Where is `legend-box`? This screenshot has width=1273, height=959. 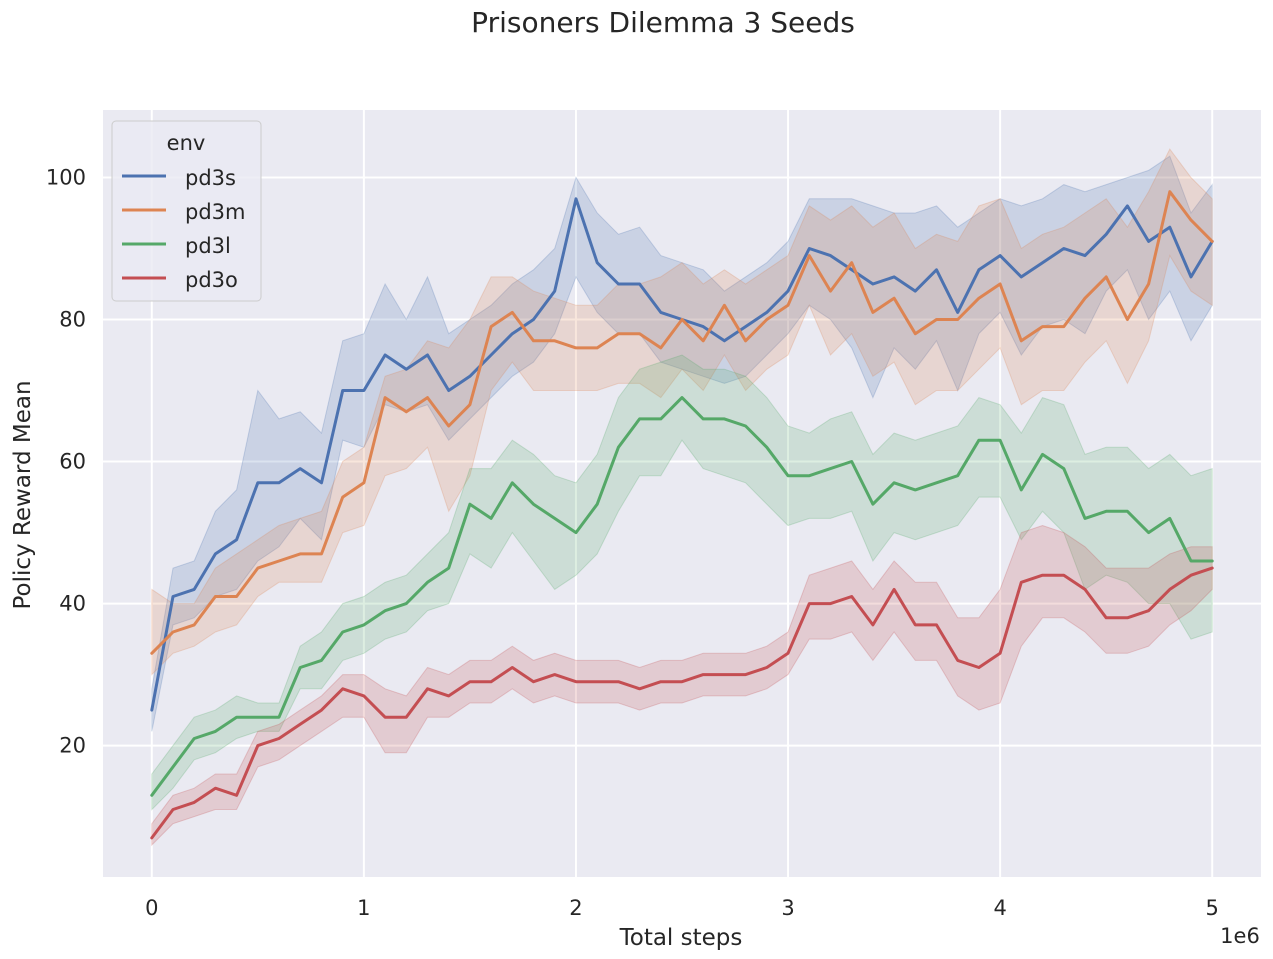
legend-box is located at coordinates (186, 211).